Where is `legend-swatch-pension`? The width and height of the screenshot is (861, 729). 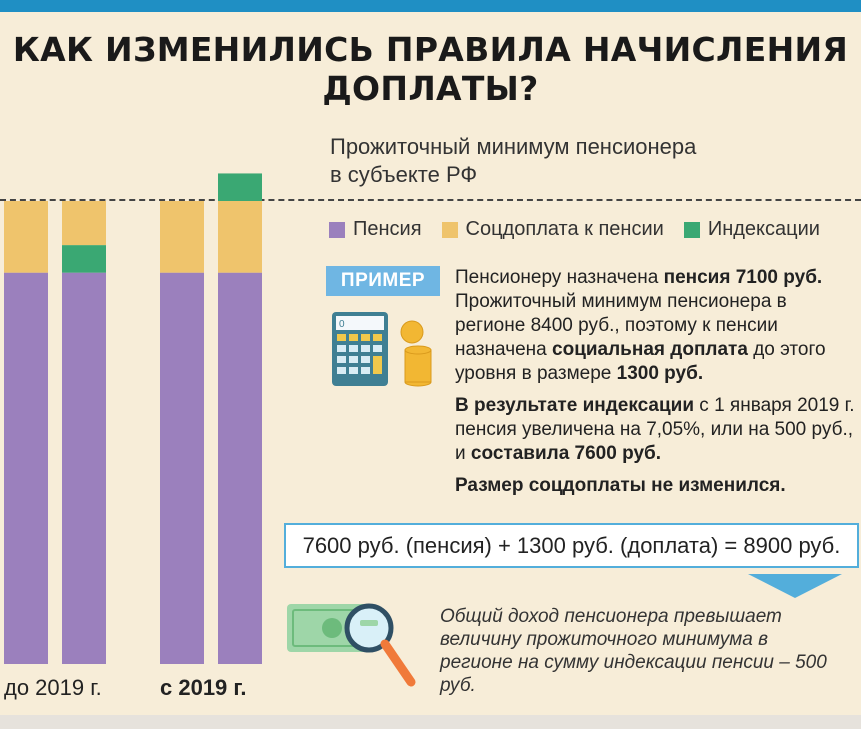 legend-swatch-pension is located at coordinates (337, 229).